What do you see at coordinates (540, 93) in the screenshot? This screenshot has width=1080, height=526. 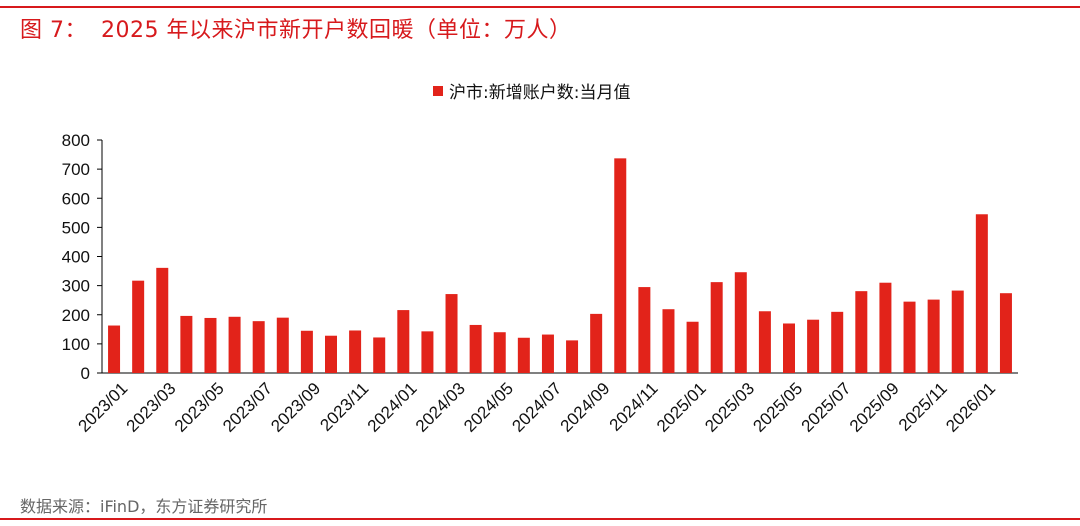 I see `legend-label: 沪市:新增账户数:当月值` at bounding box center [540, 93].